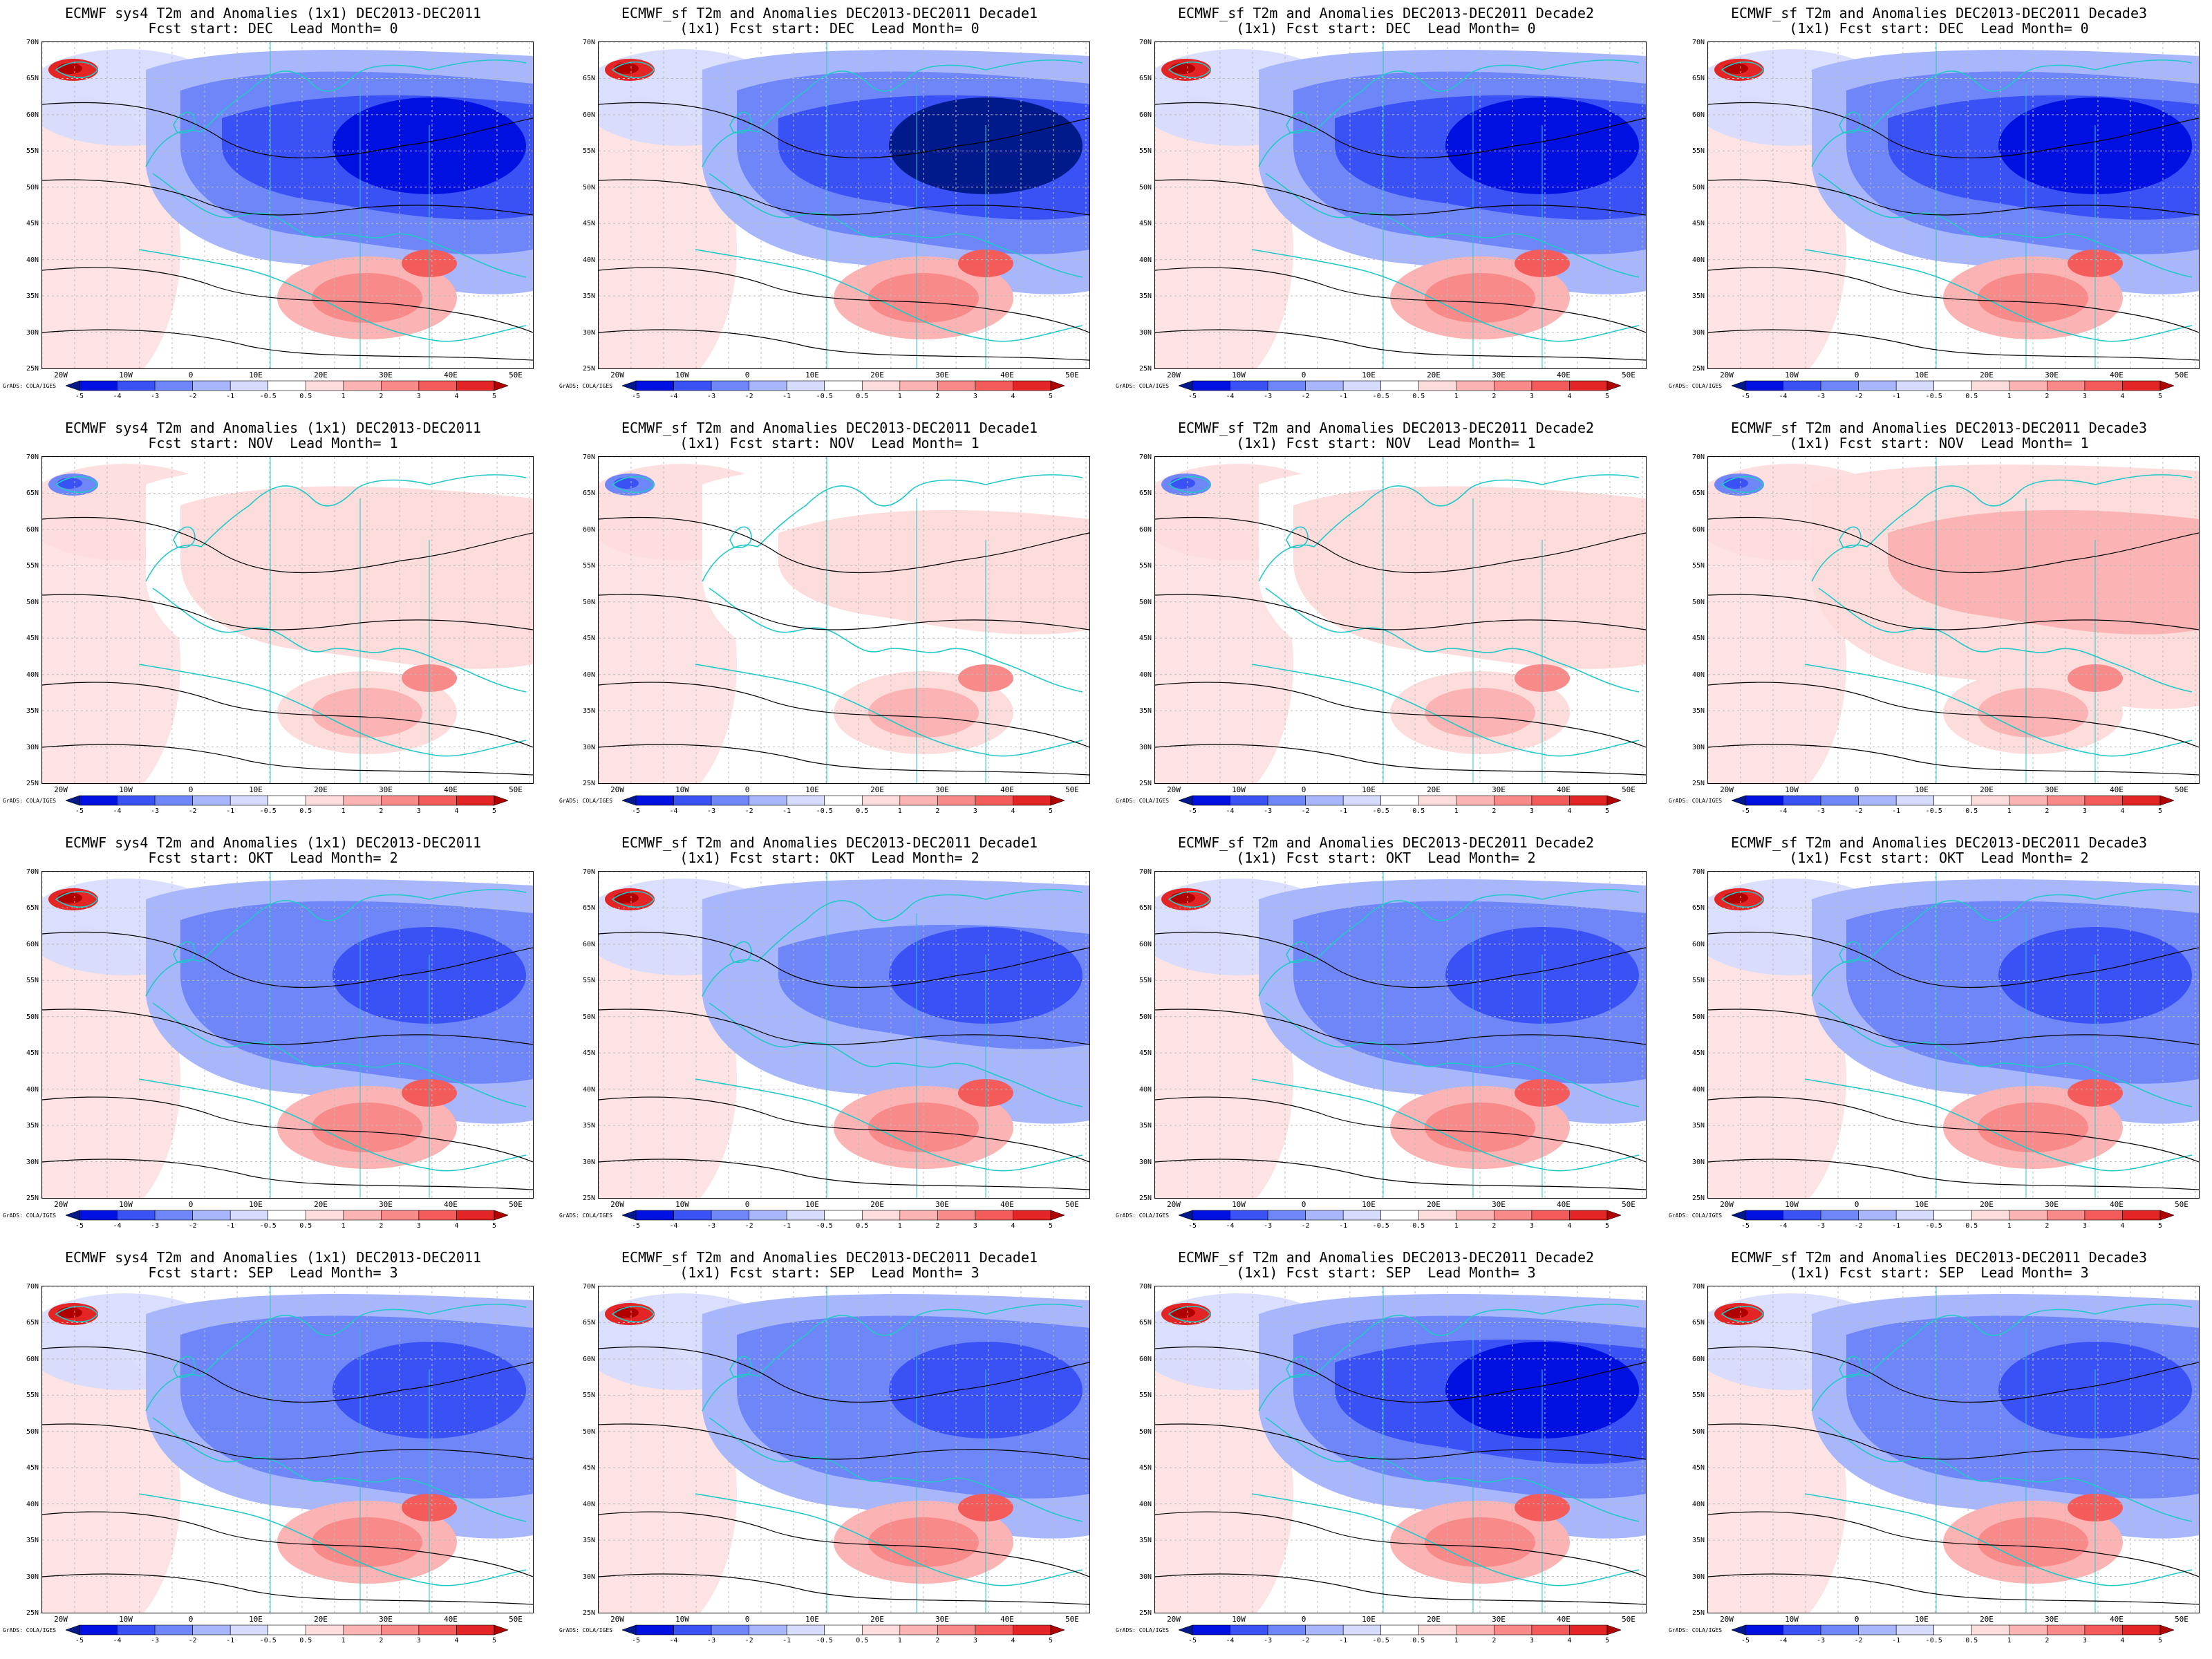 This screenshot has height=1659, width=2212. Describe the element at coordinates (287, 385) in the screenshot. I see `colorbar` at that location.